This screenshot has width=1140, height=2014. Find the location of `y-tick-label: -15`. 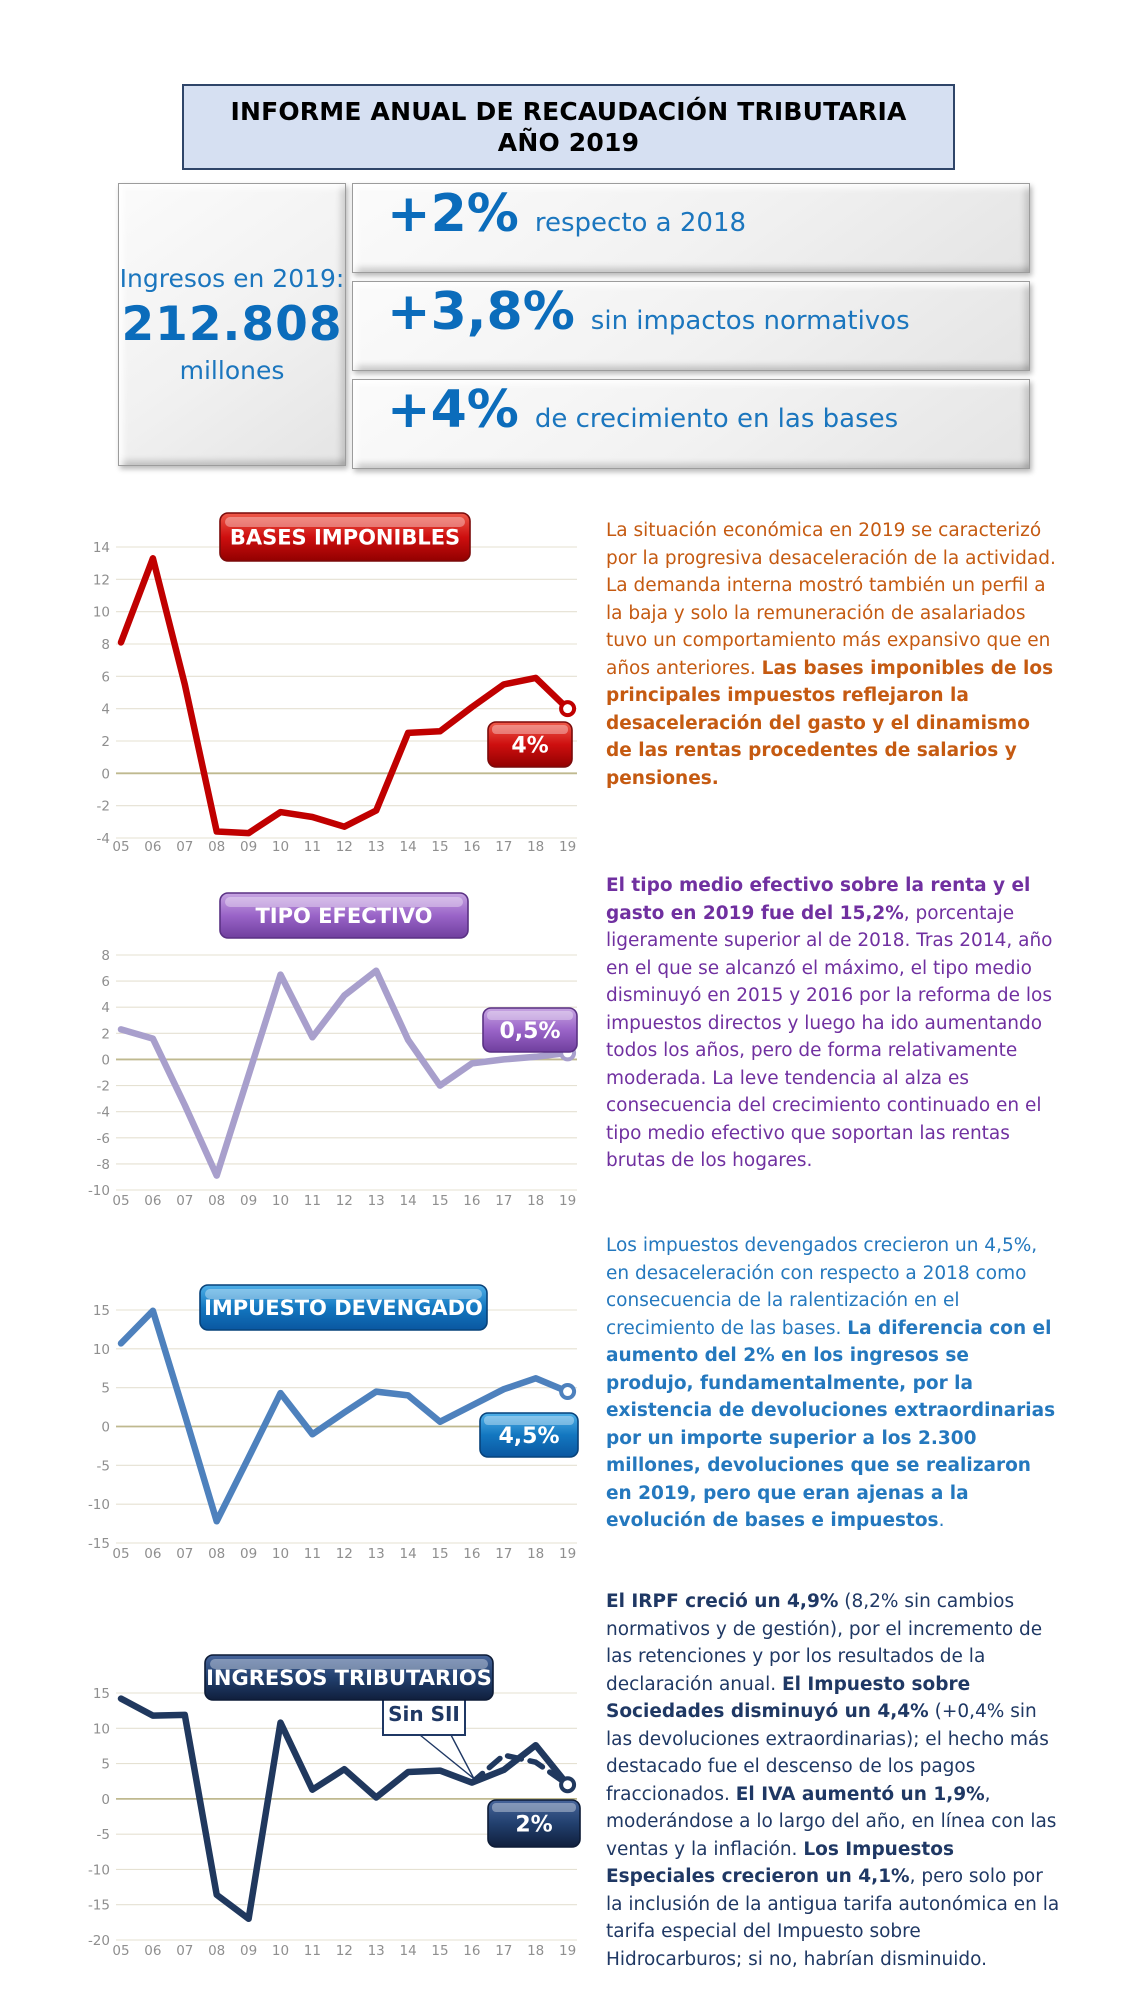

y-tick-label: -15 is located at coordinates (99, 1544).